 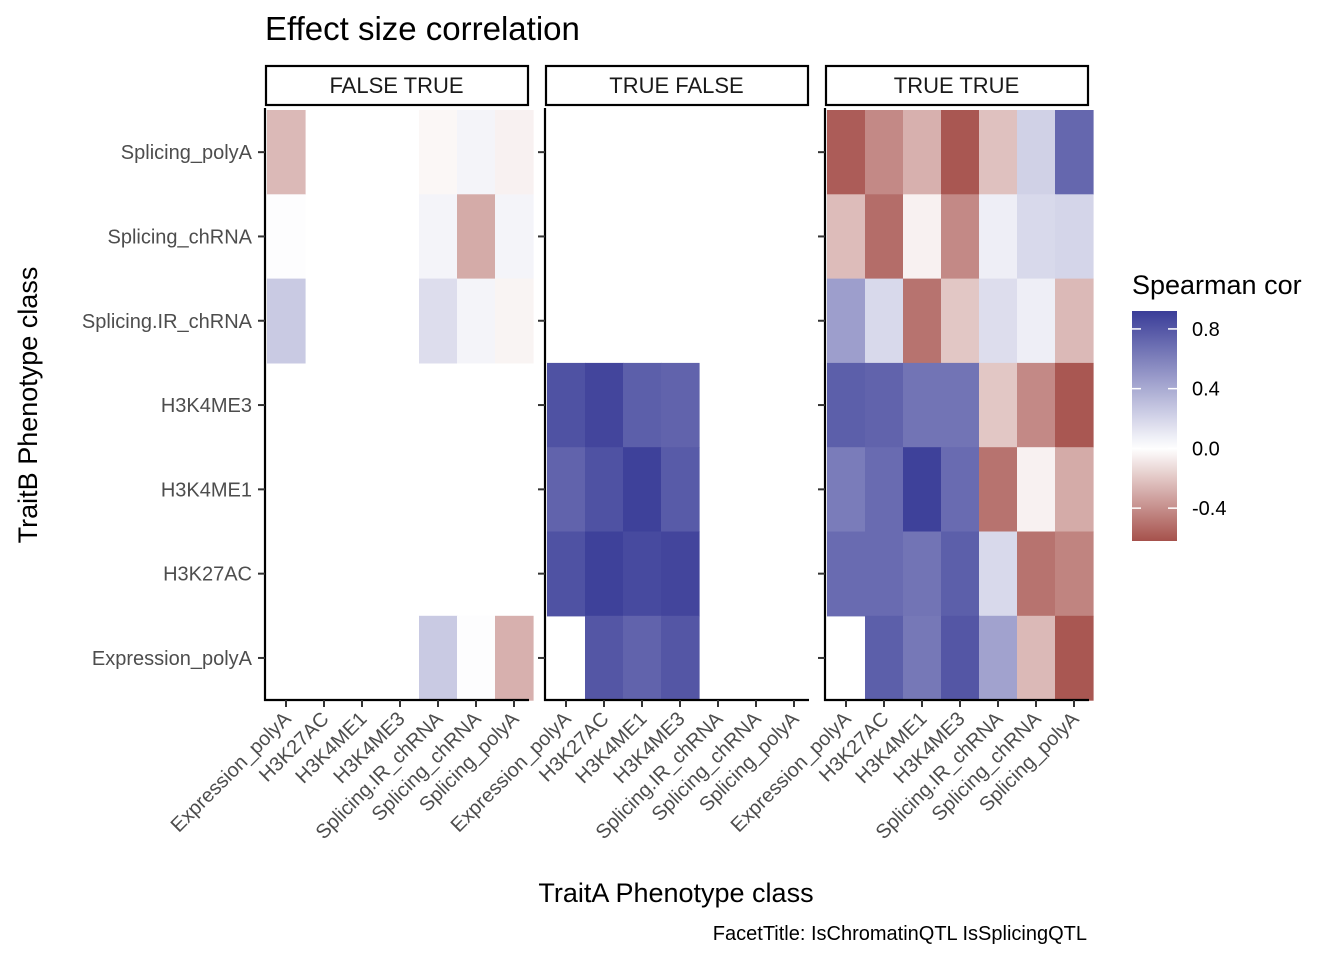 What do you see at coordinates (206, 406) in the screenshot?
I see `y-tick-label: H3K4ME3` at bounding box center [206, 406].